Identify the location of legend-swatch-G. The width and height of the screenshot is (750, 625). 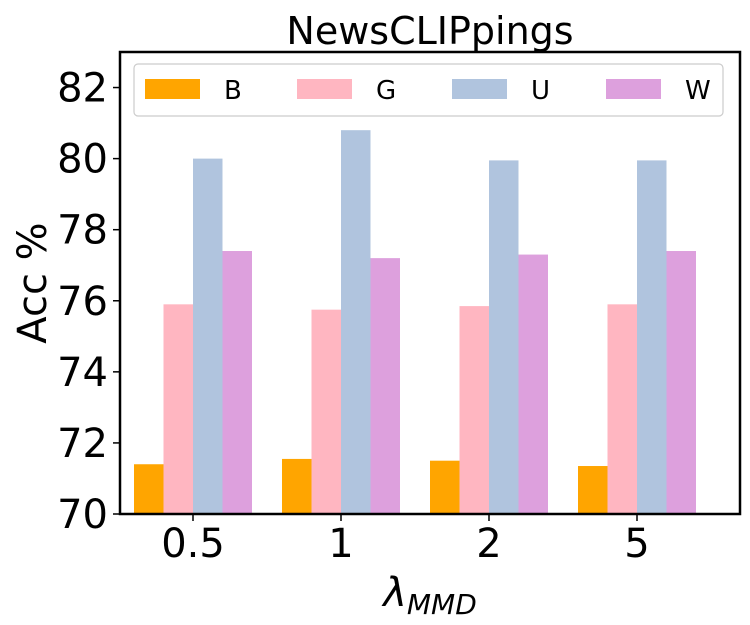
(324, 89).